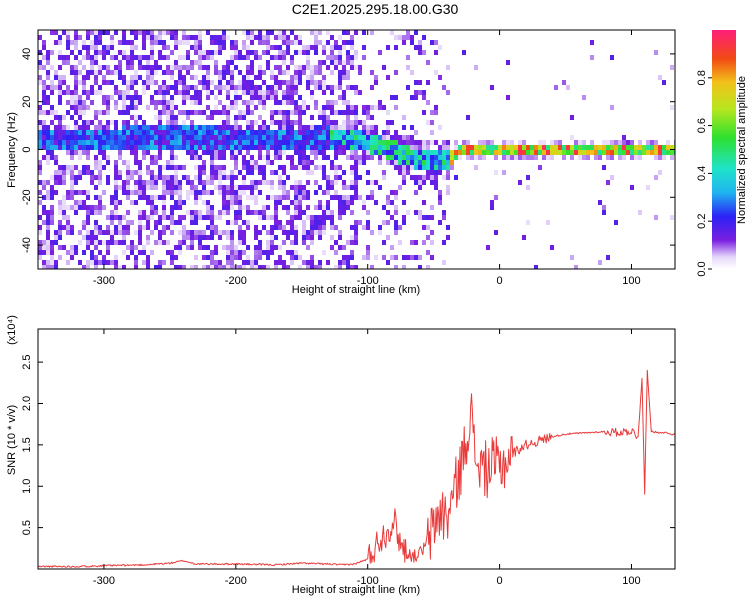 The image size is (750, 600). Describe the element at coordinates (500, 281) in the screenshot. I see `spectrogram-x-tick-label: 0` at that location.